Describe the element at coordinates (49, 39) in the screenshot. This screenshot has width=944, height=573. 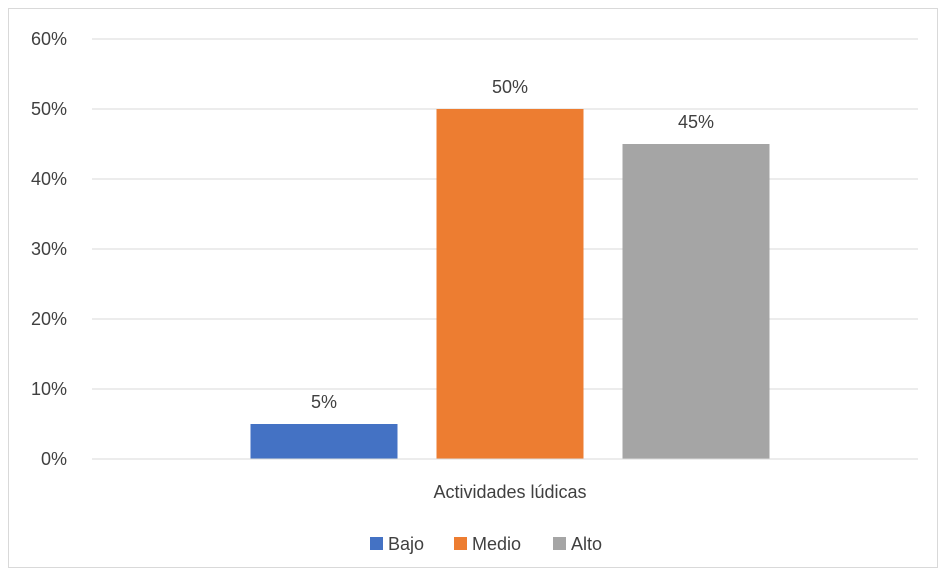
I see `y-tick-label: 60%` at that location.